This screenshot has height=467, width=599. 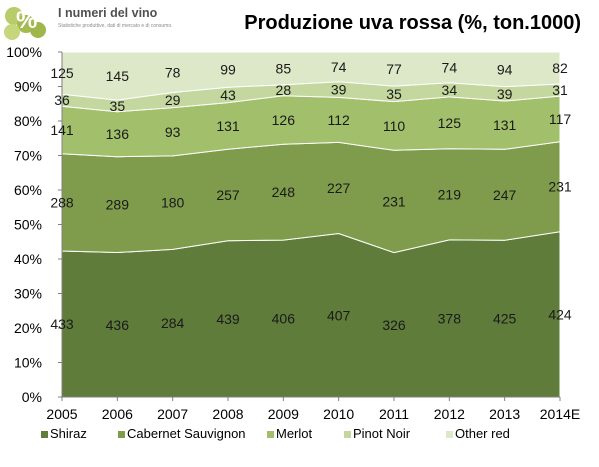 I want to click on data-label: 77, so click(x=394, y=69).